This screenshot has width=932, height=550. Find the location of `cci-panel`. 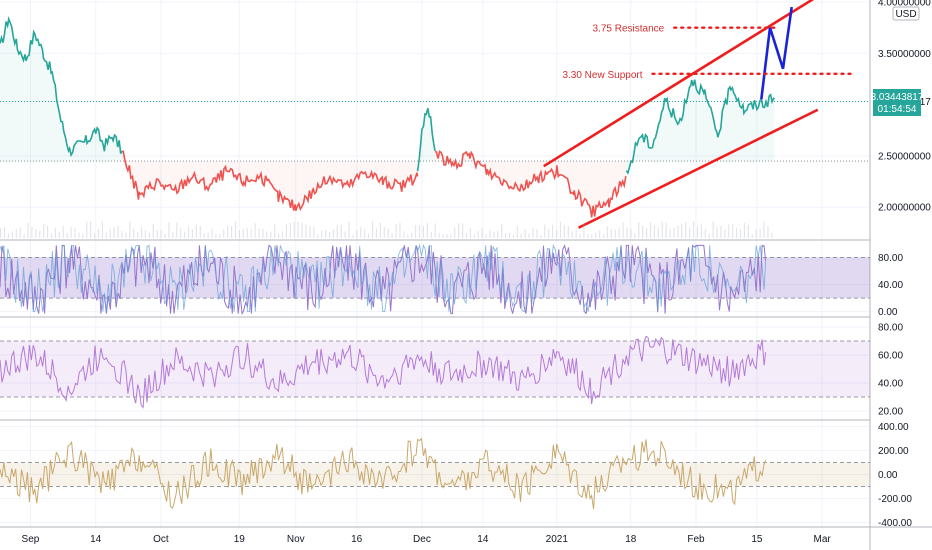

cci-panel is located at coordinates (383, 473).